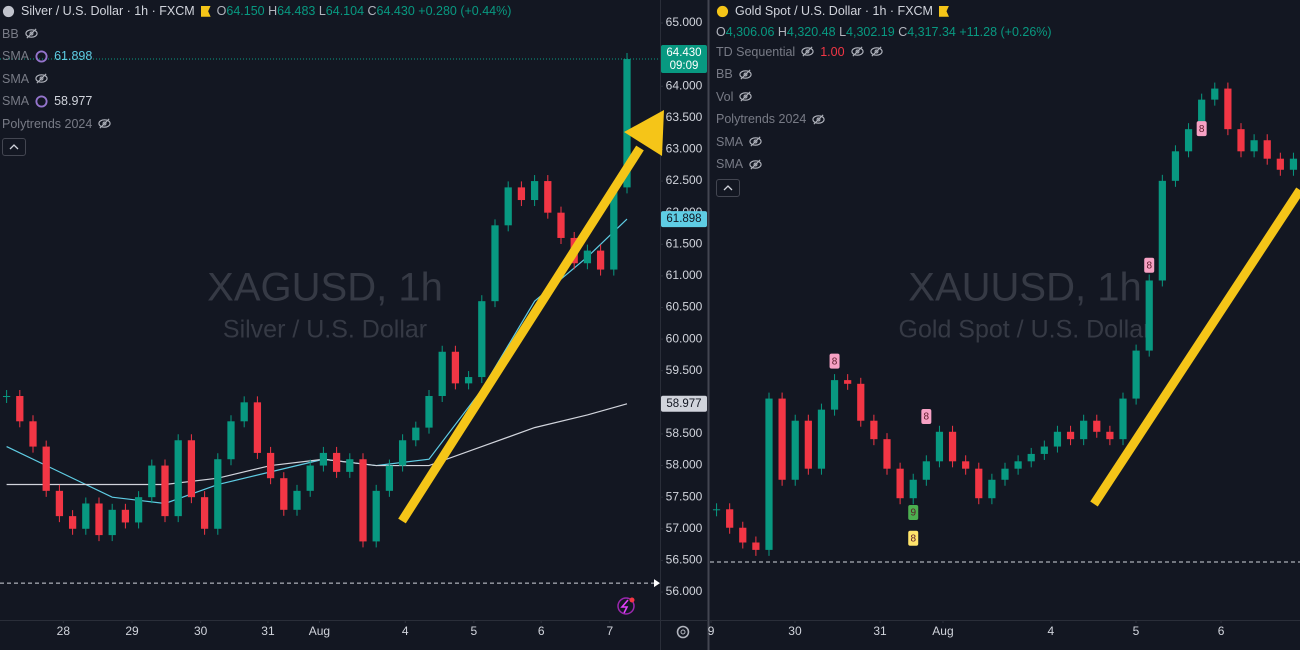 The width and height of the screenshot is (1300, 650). I want to click on y-tick-label: 58.500, so click(684, 433).